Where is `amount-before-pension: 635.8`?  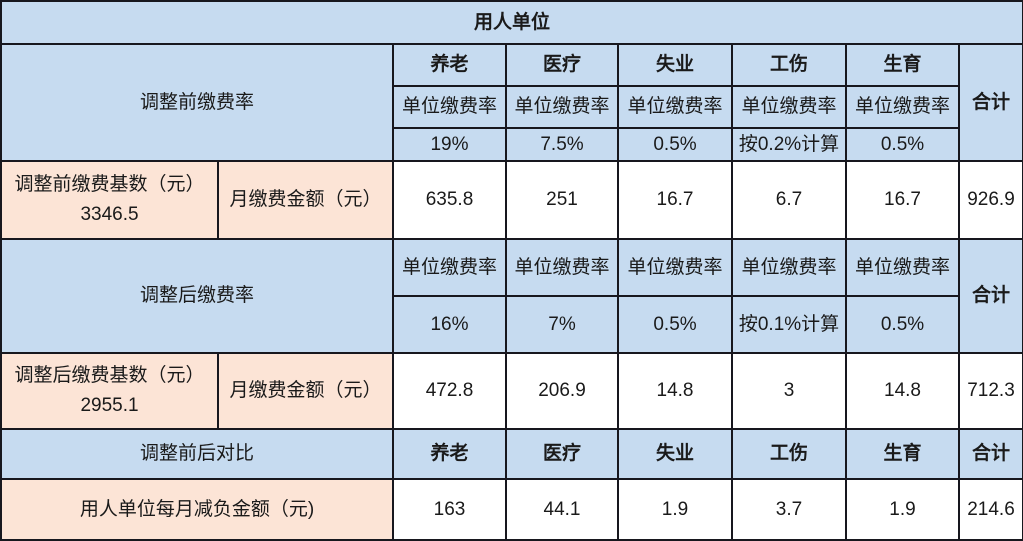 amount-before-pension: 635.8 is located at coordinates (449, 200).